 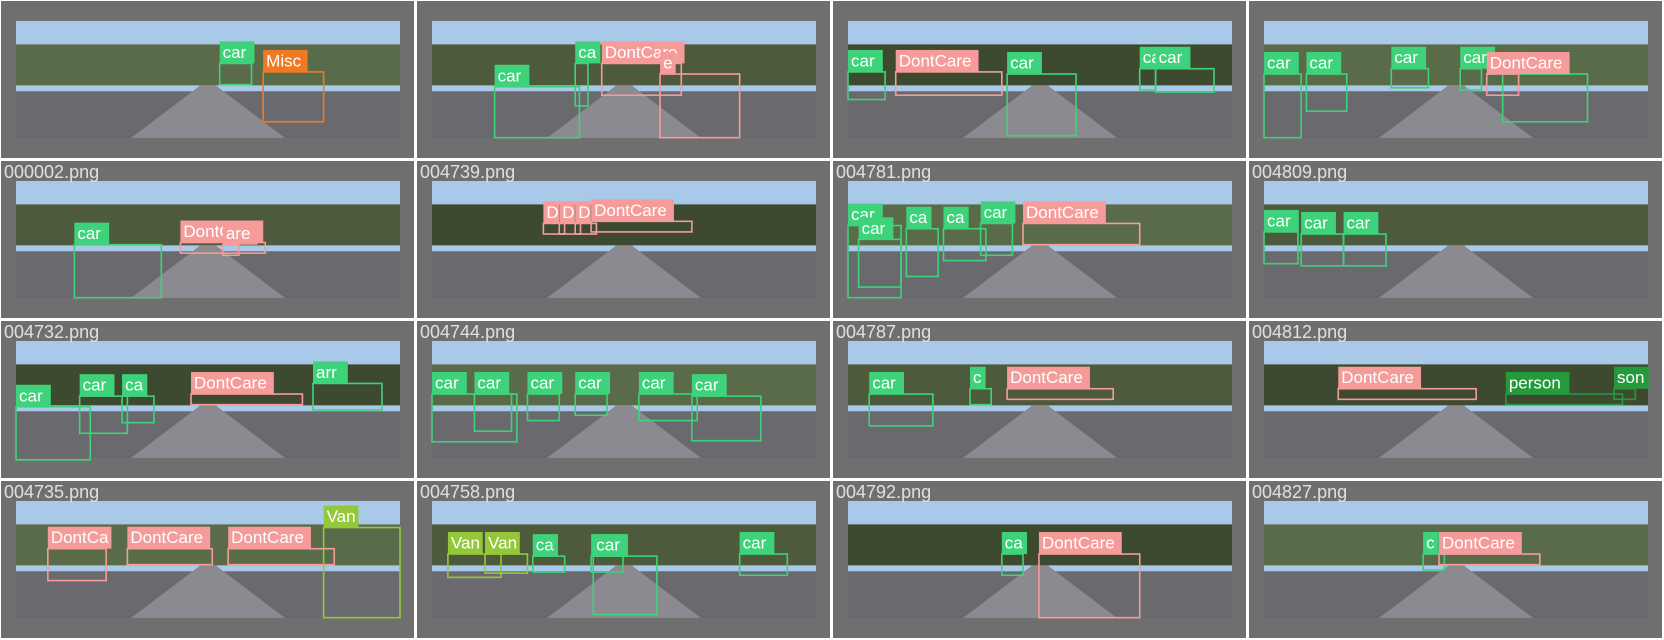 What do you see at coordinates (1299, 172) in the screenshot?
I see `filename: 004809.png` at bounding box center [1299, 172].